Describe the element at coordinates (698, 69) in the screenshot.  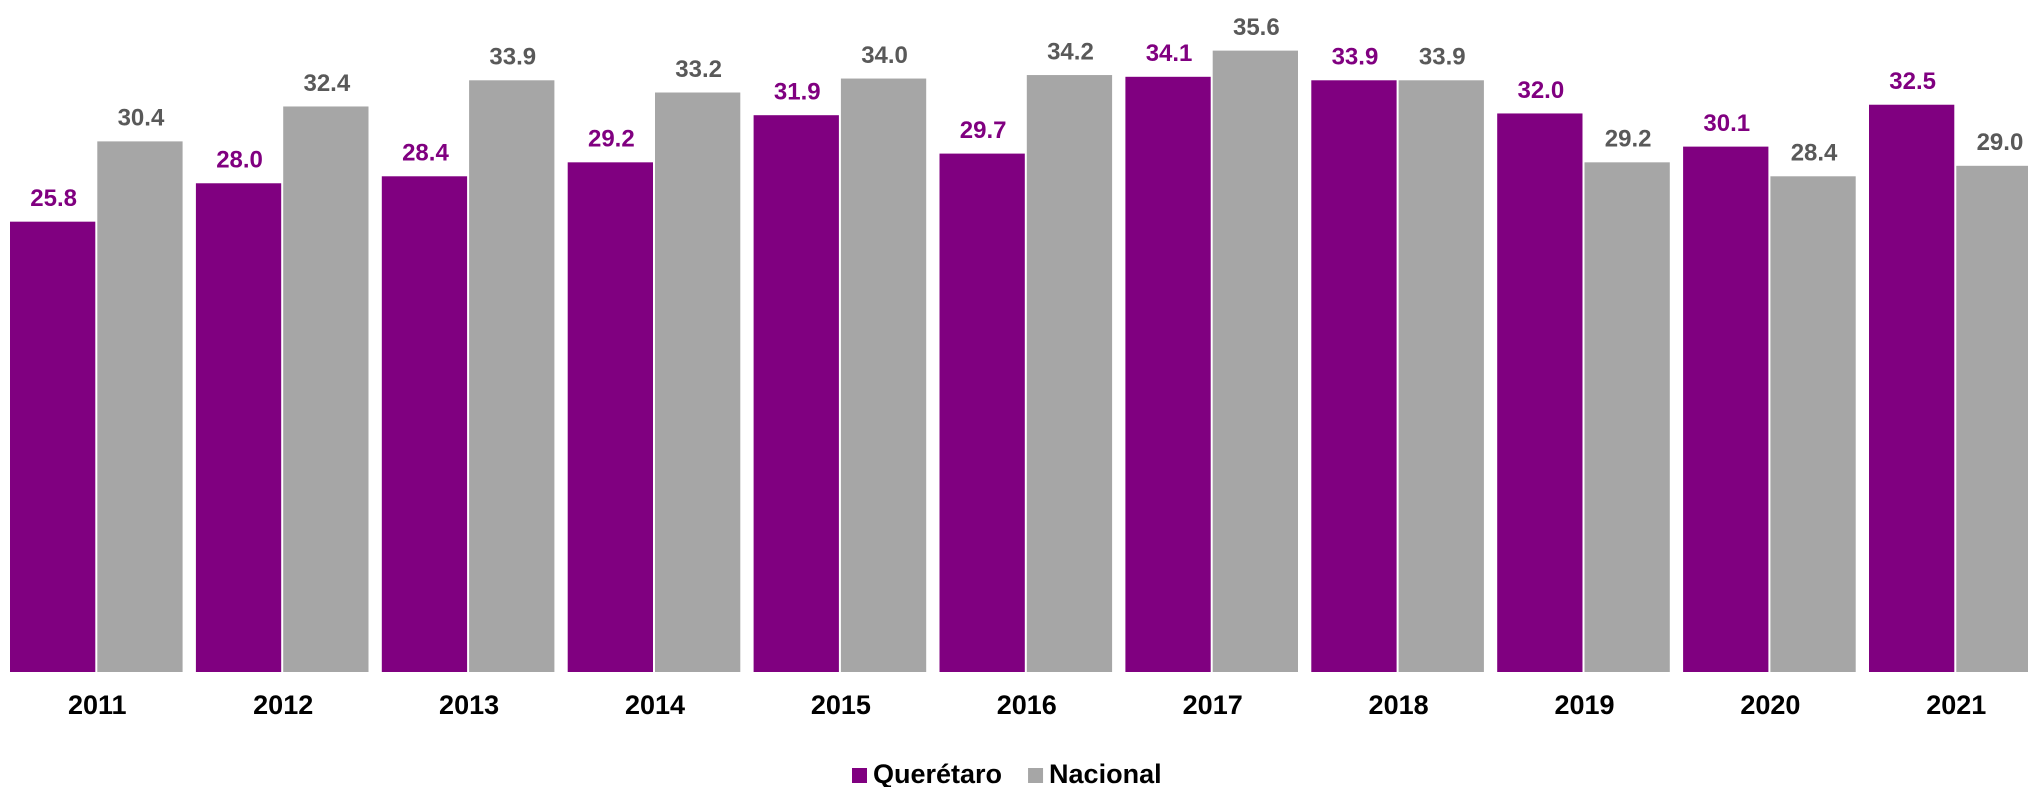
I see `data-label: 33.2` at that location.